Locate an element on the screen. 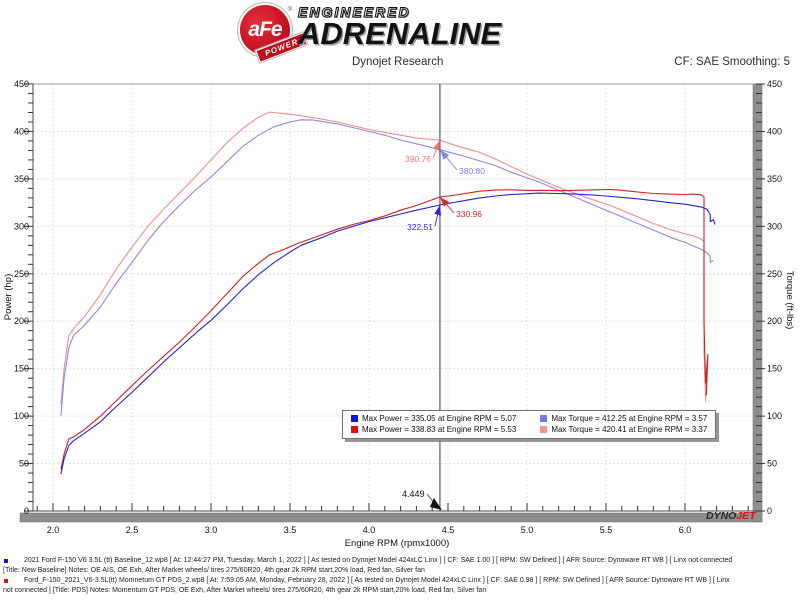 Image resolution: width=800 pixels, height=600 pixels. brand-wordmark: ENGINEERED ADRENALINE is located at coordinates (399, 27).